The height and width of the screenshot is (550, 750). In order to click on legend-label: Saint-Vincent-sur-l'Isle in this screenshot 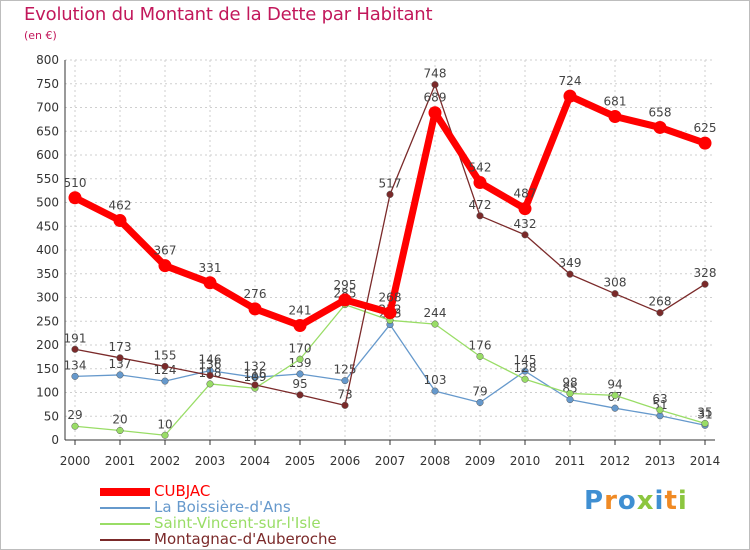, I will do `click(237, 523)`.